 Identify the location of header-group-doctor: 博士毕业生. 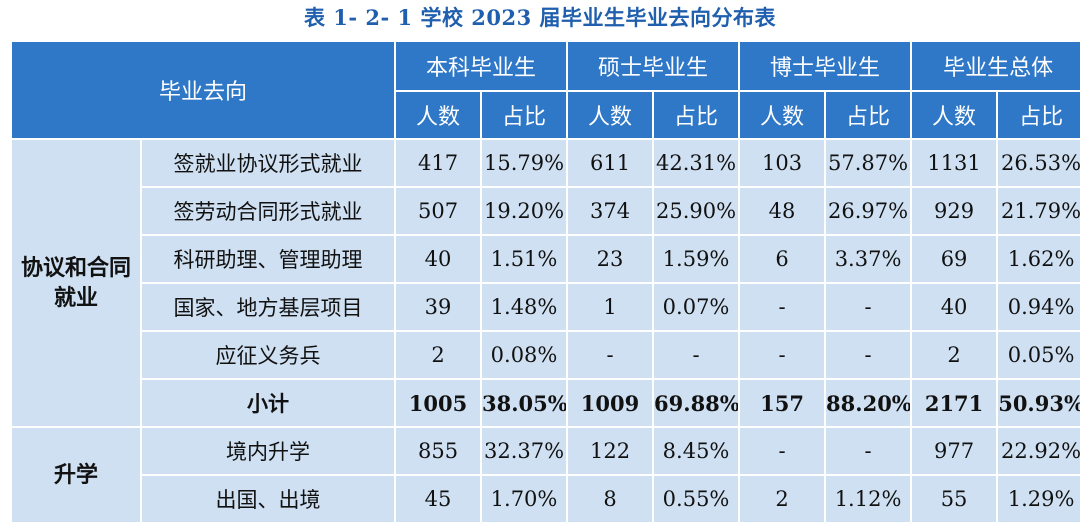
(825, 66).